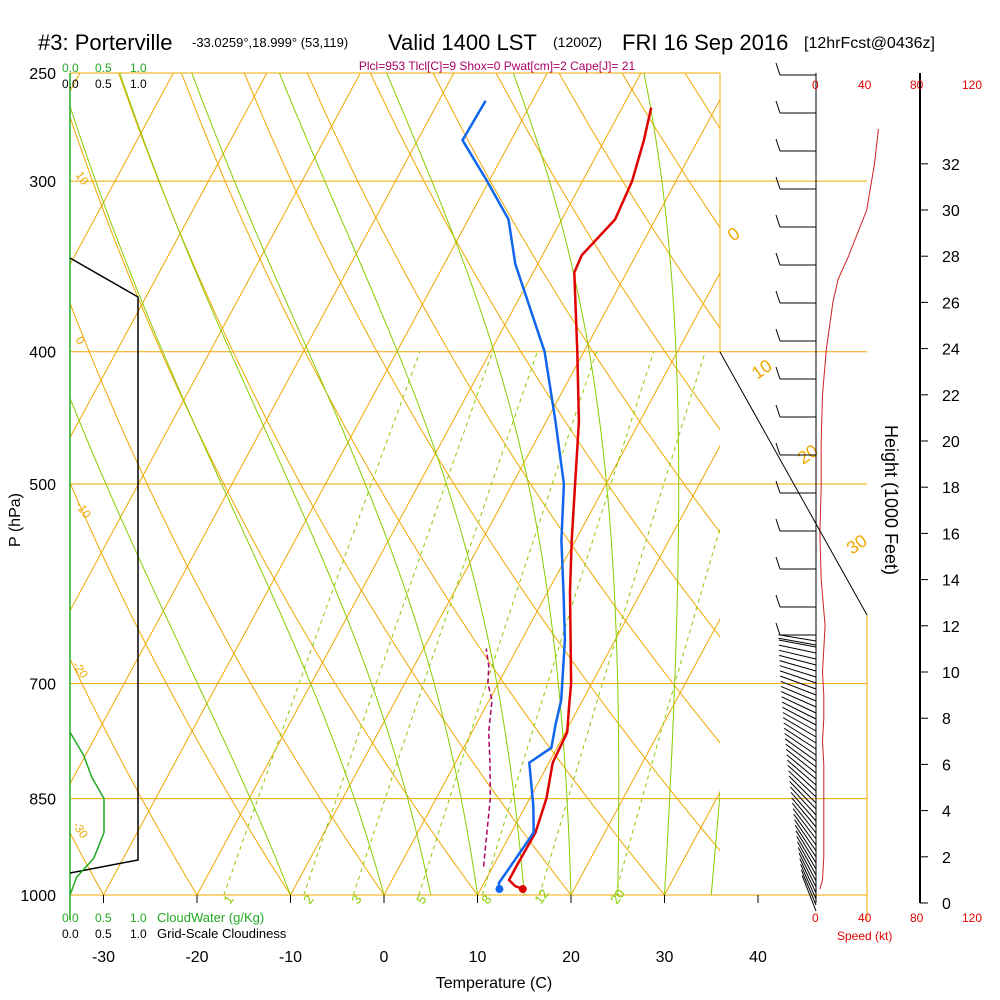  I want to click on adiabat-label: 0, so click(734, 234).